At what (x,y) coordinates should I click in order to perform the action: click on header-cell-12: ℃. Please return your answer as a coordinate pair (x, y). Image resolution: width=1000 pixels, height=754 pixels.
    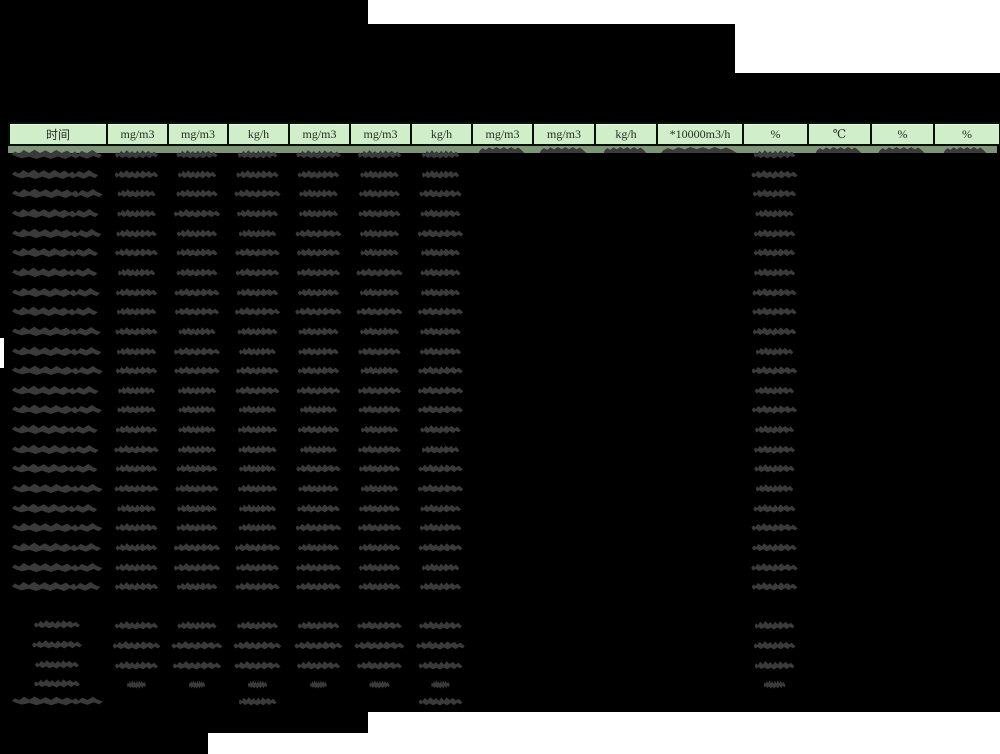
    Looking at the image, I should click on (840, 134).